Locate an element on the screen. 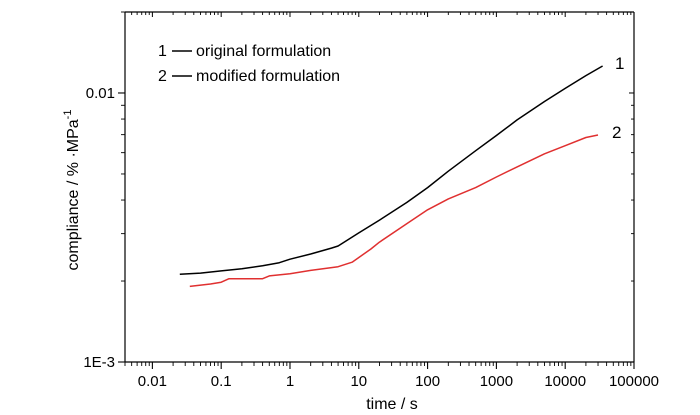 The height and width of the screenshot is (415, 700). x-tick-label: 10 is located at coordinates (358, 381).